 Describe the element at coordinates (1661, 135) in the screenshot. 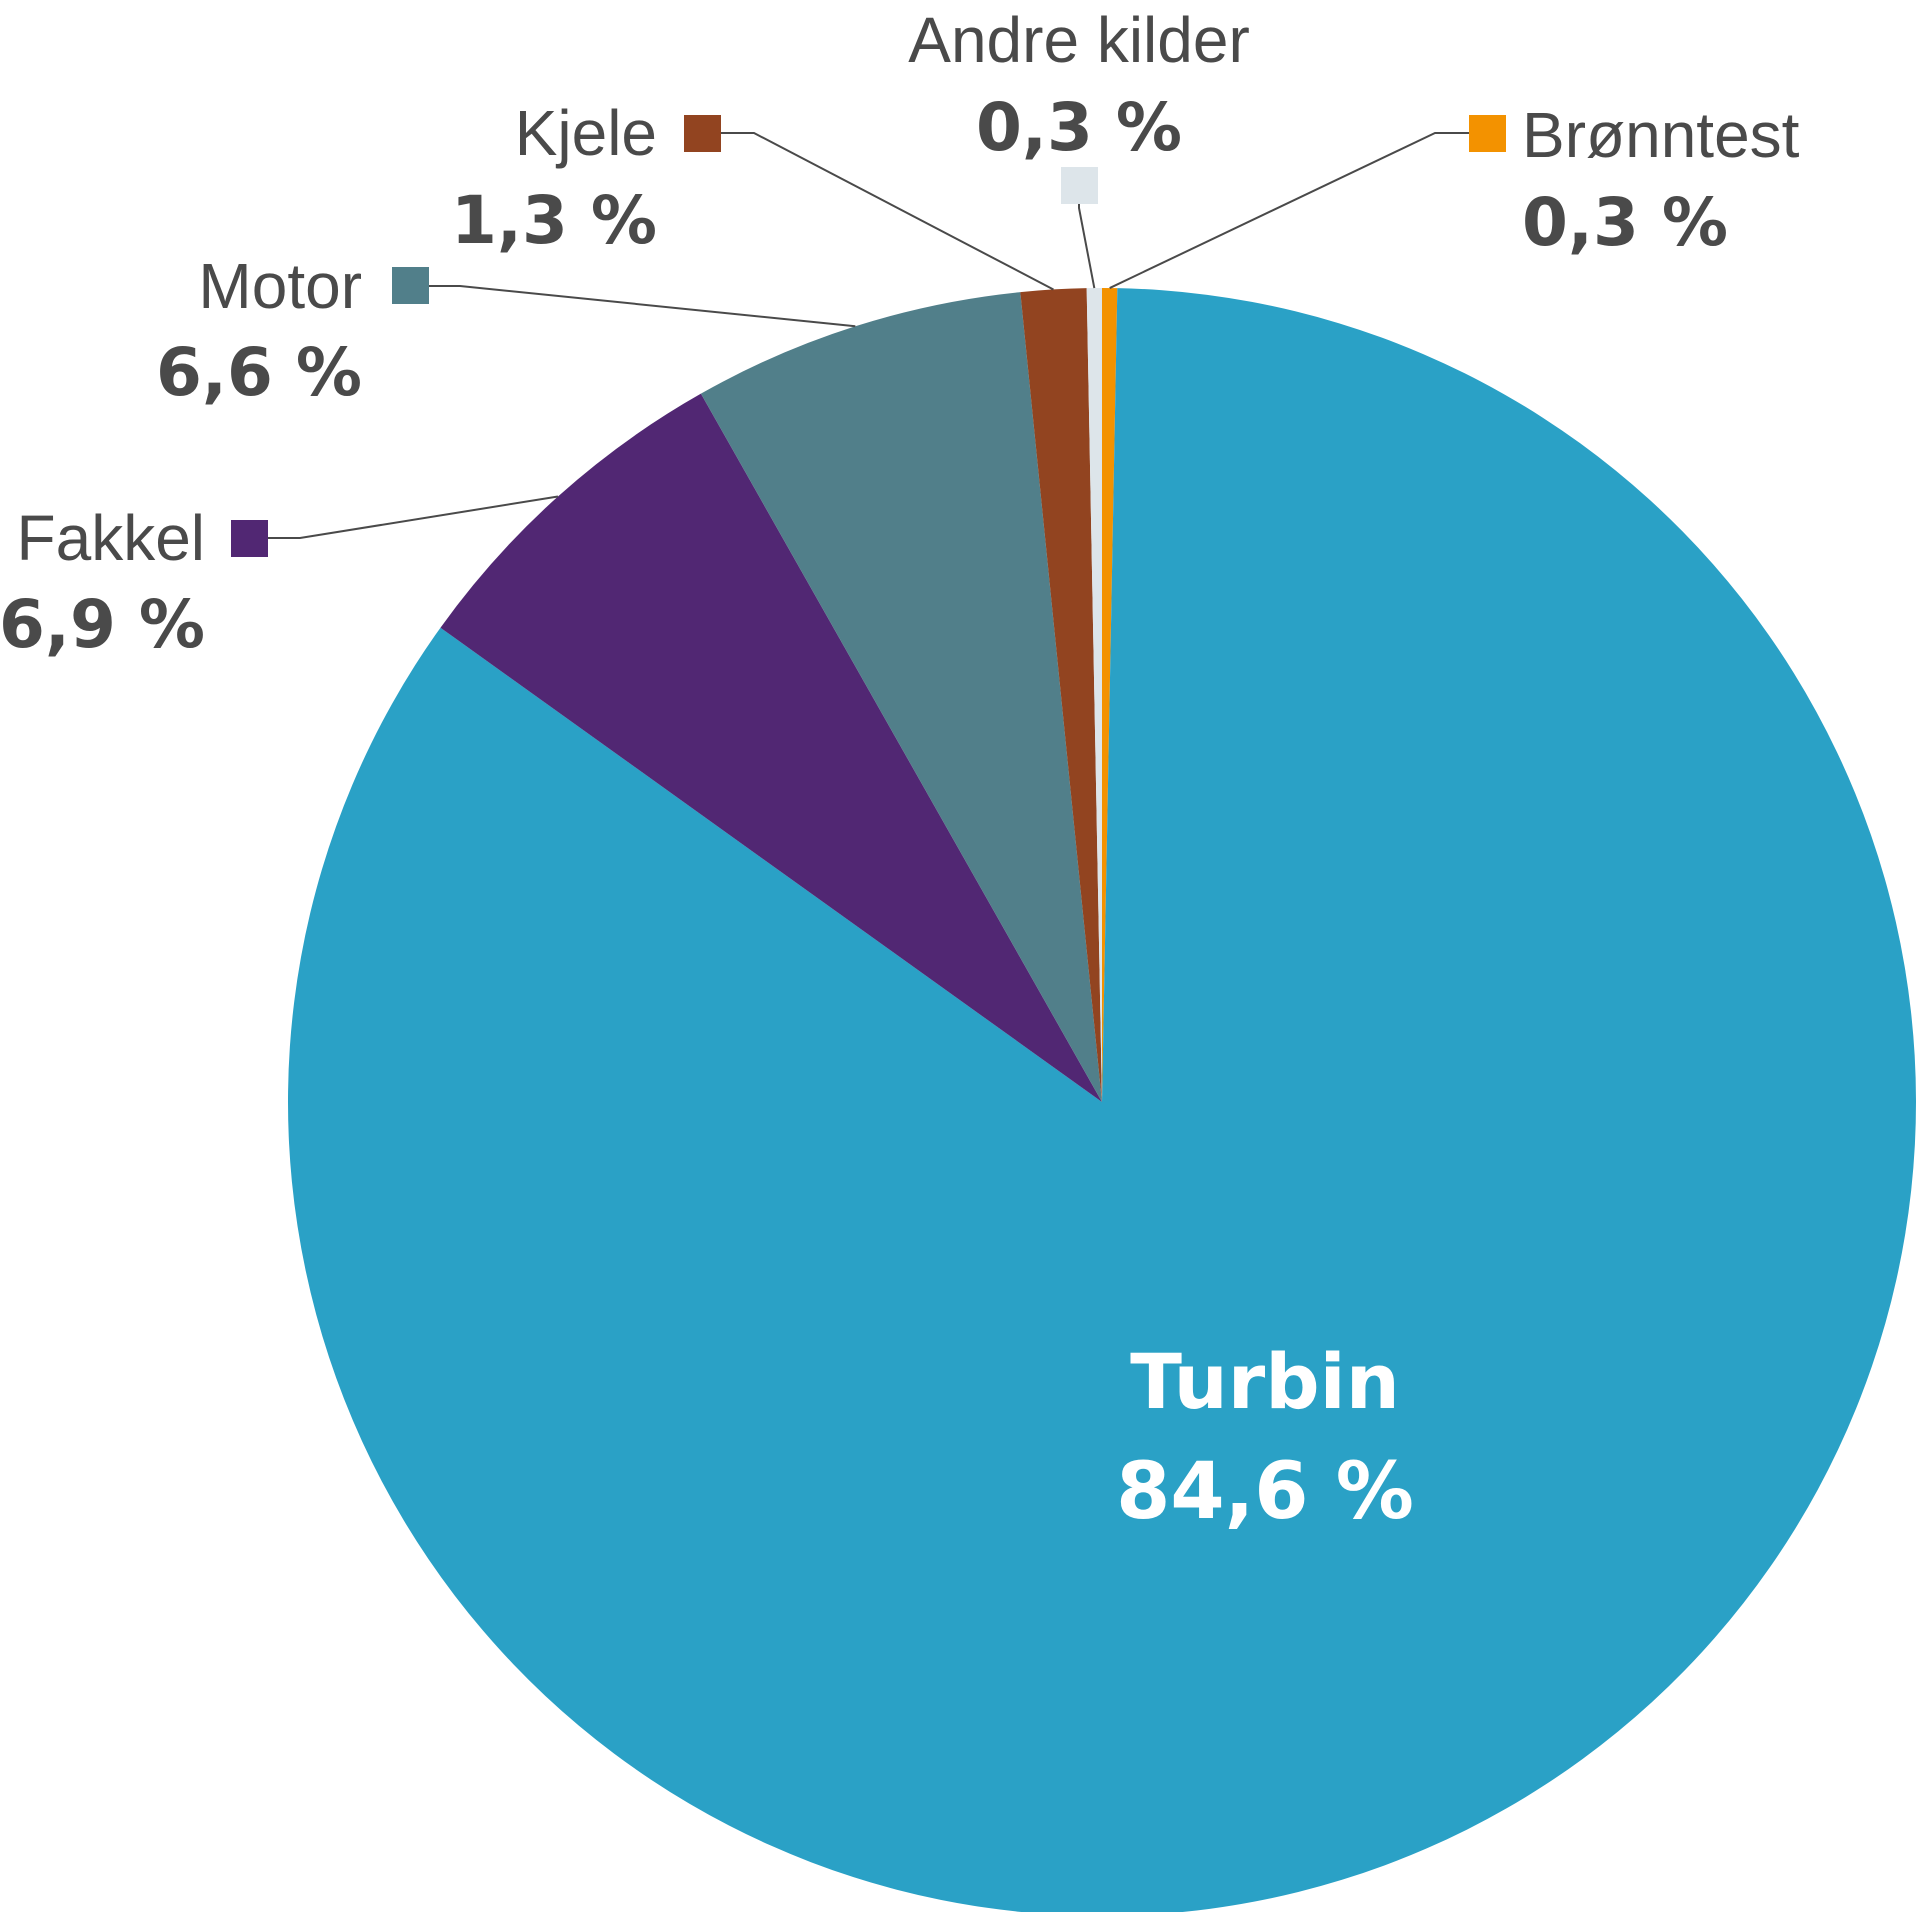

I see `slice-label-bronntest: Brønntest` at that location.